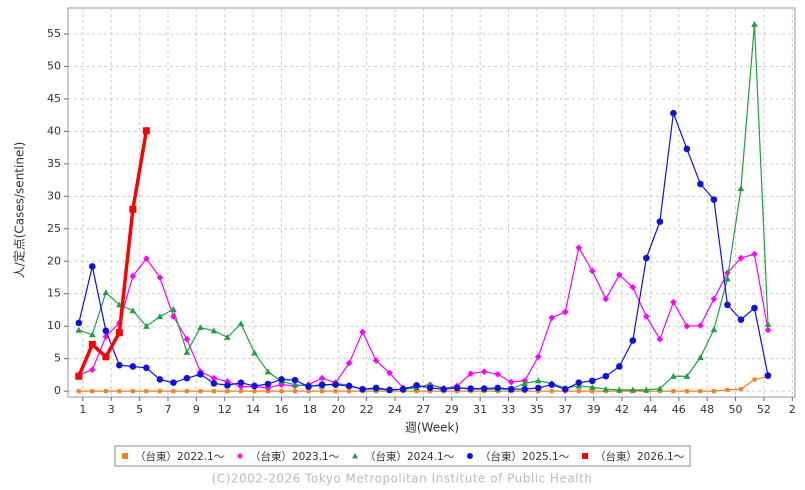 This screenshot has height=490, width=805. Describe the element at coordinates (54, 260) in the screenshot. I see `y-tick-label: 20` at that location.